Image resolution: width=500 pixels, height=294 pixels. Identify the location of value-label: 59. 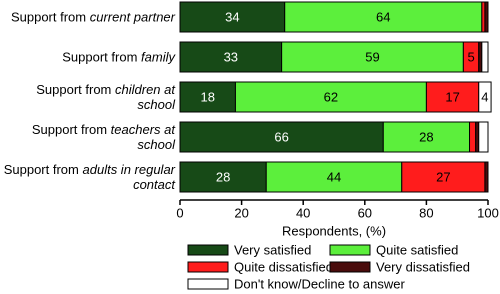
(372, 56).